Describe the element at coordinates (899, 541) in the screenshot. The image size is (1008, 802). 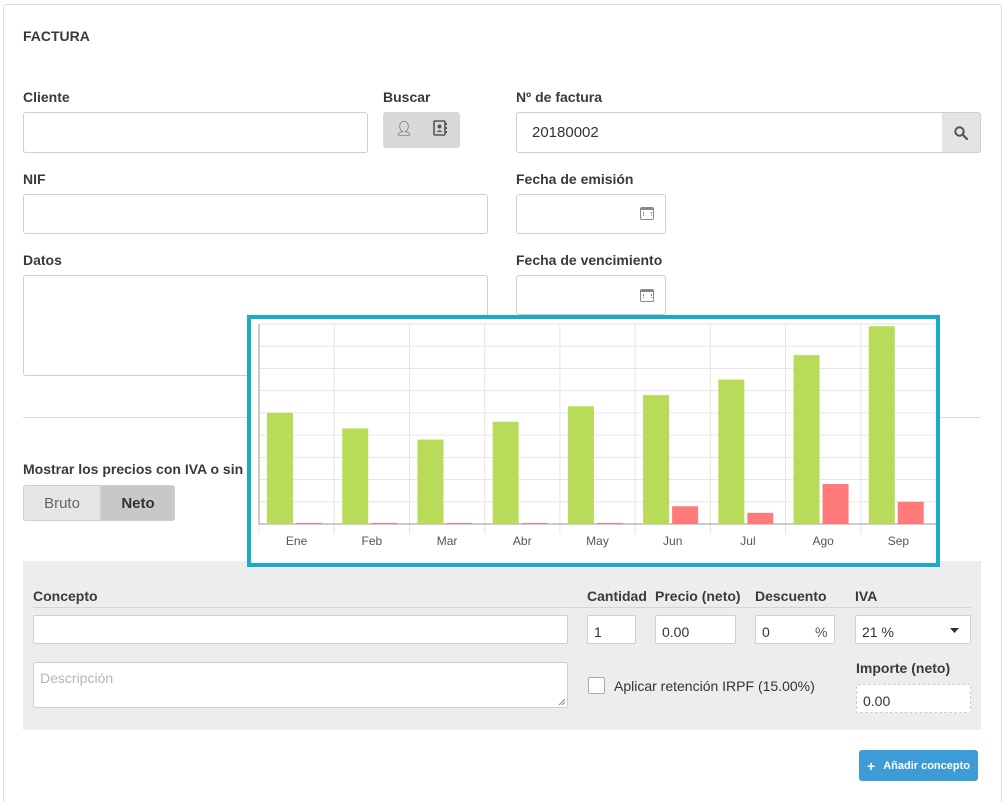
I see `tick-label-sep: Sep` at that location.